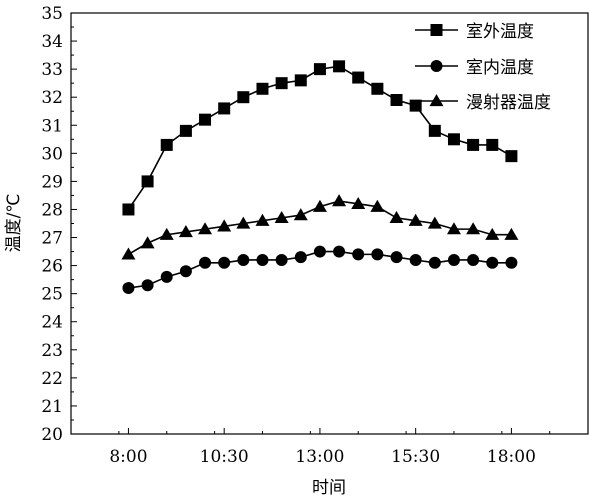 The height and width of the screenshot is (499, 589). I want to click on x-tick-label: 18:00, so click(511, 457).